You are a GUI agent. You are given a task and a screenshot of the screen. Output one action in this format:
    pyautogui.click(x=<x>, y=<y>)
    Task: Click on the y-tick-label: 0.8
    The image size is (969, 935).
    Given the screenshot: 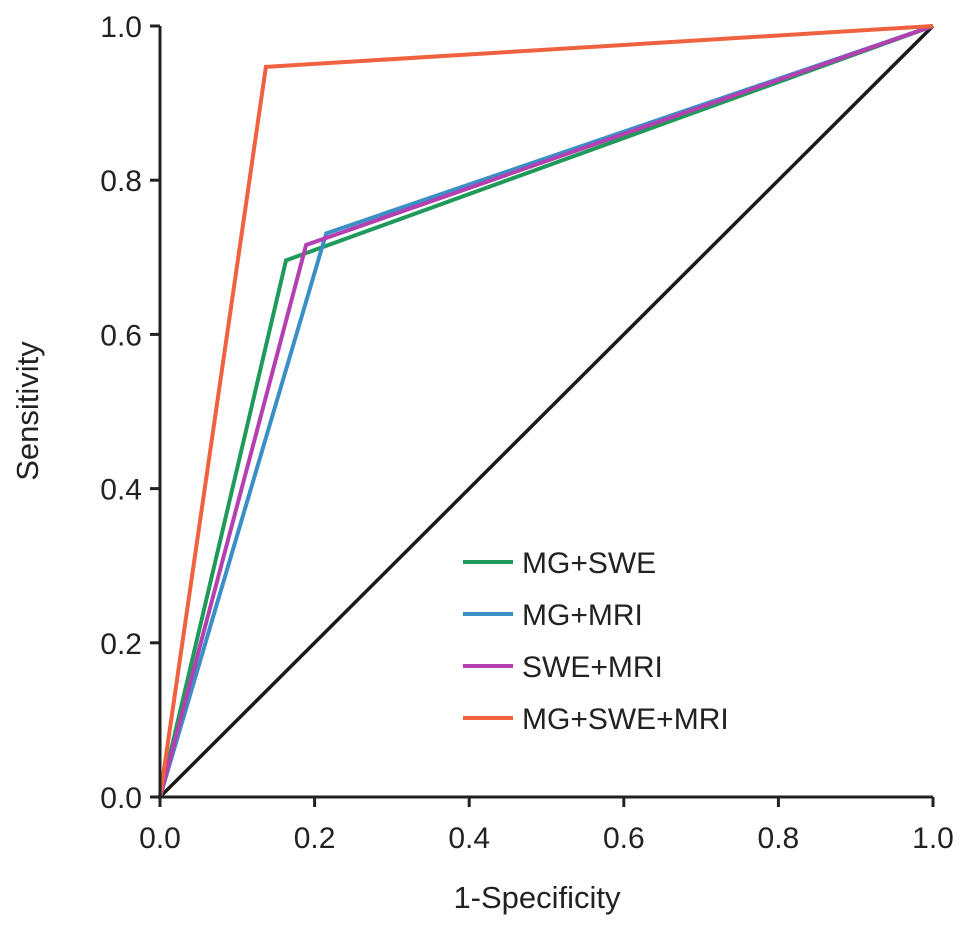 What is the action you would take?
    pyautogui.click(x=121, y=181)
    